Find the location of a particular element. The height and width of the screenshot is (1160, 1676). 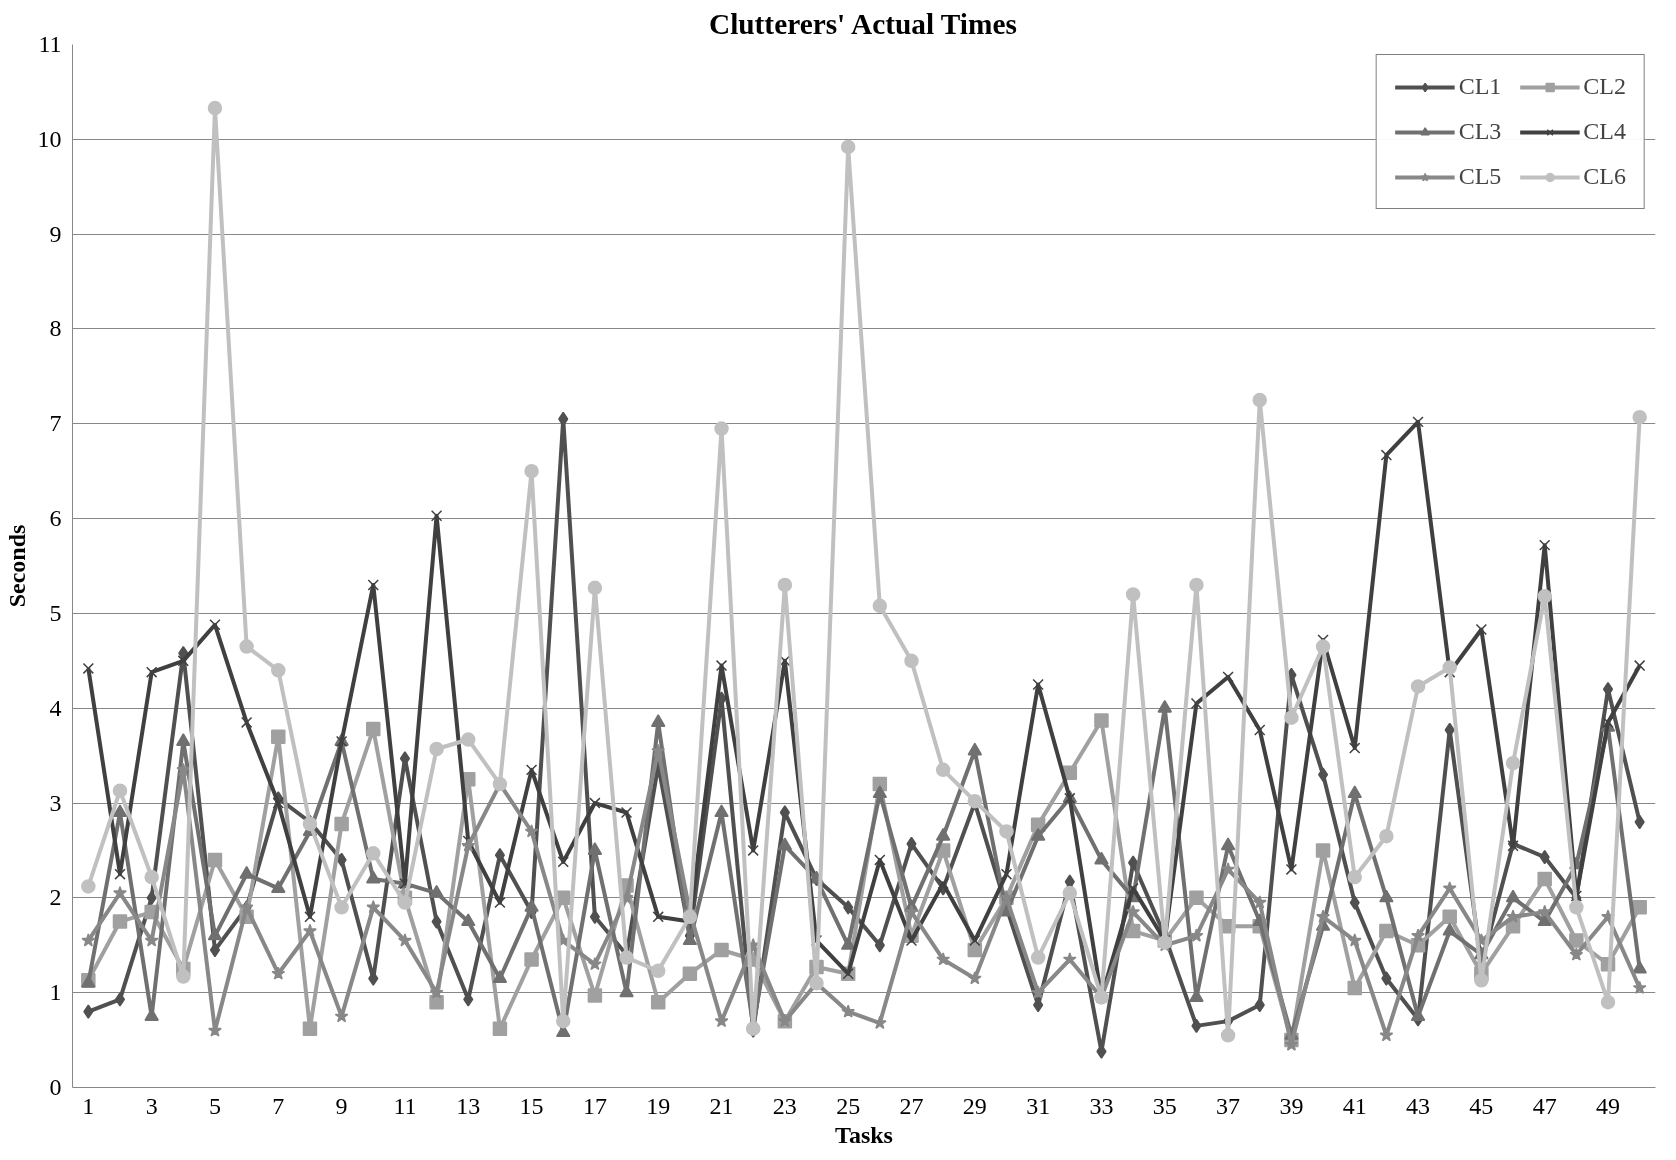

x-tick-label: 41 is located at coordinates (1354, 1105).